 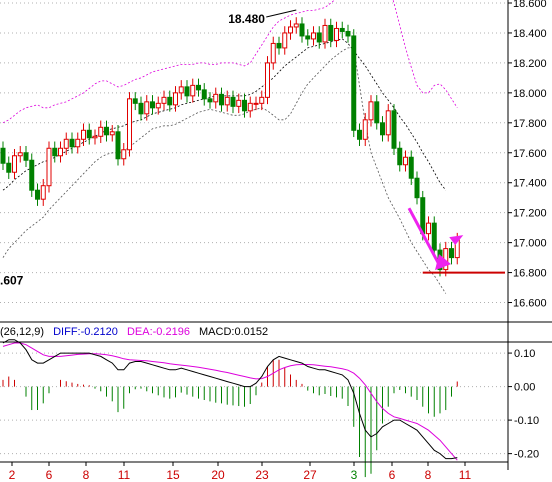 What do you see at coordinates (49, 475) in the screenshot?
I see `x-tick-label: 6` at bounding box center [49, 475].